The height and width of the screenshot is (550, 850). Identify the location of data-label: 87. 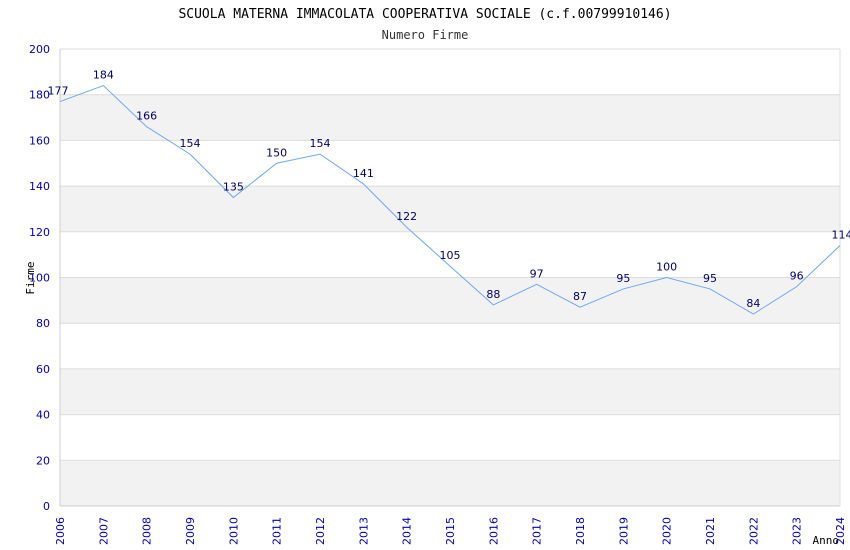
(580, 296).